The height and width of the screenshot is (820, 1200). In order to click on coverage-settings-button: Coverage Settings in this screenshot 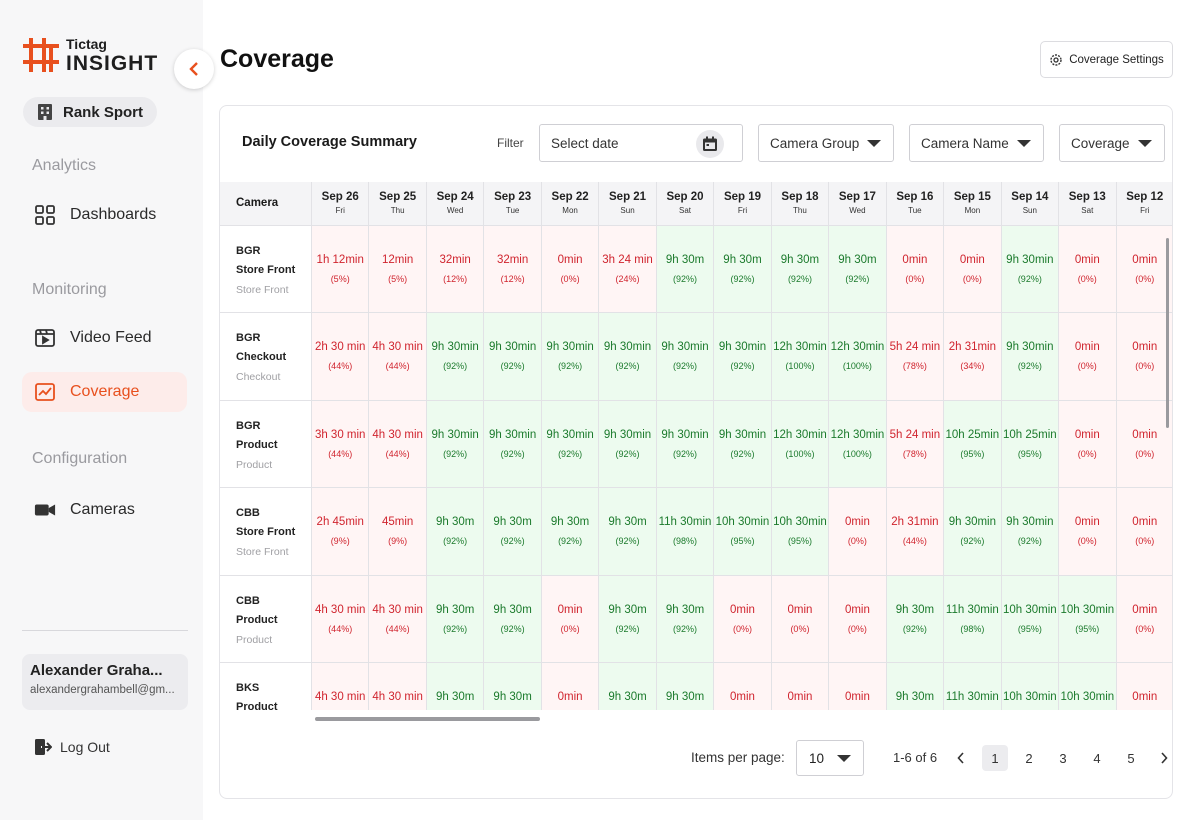, I will do `click(1106, 59)`.